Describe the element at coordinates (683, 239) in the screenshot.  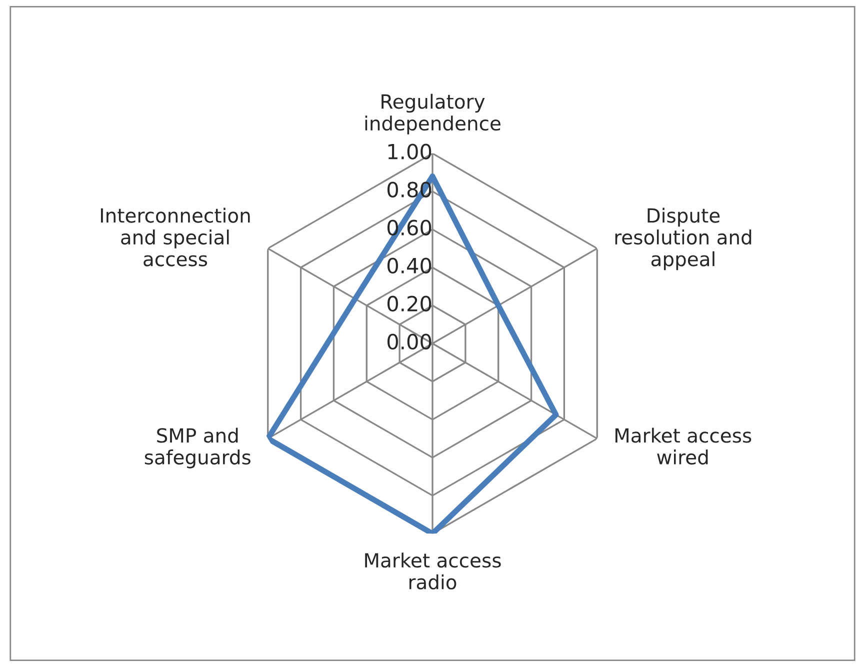
I see `spoke-label: Dispute resolution and appeal` at that location.